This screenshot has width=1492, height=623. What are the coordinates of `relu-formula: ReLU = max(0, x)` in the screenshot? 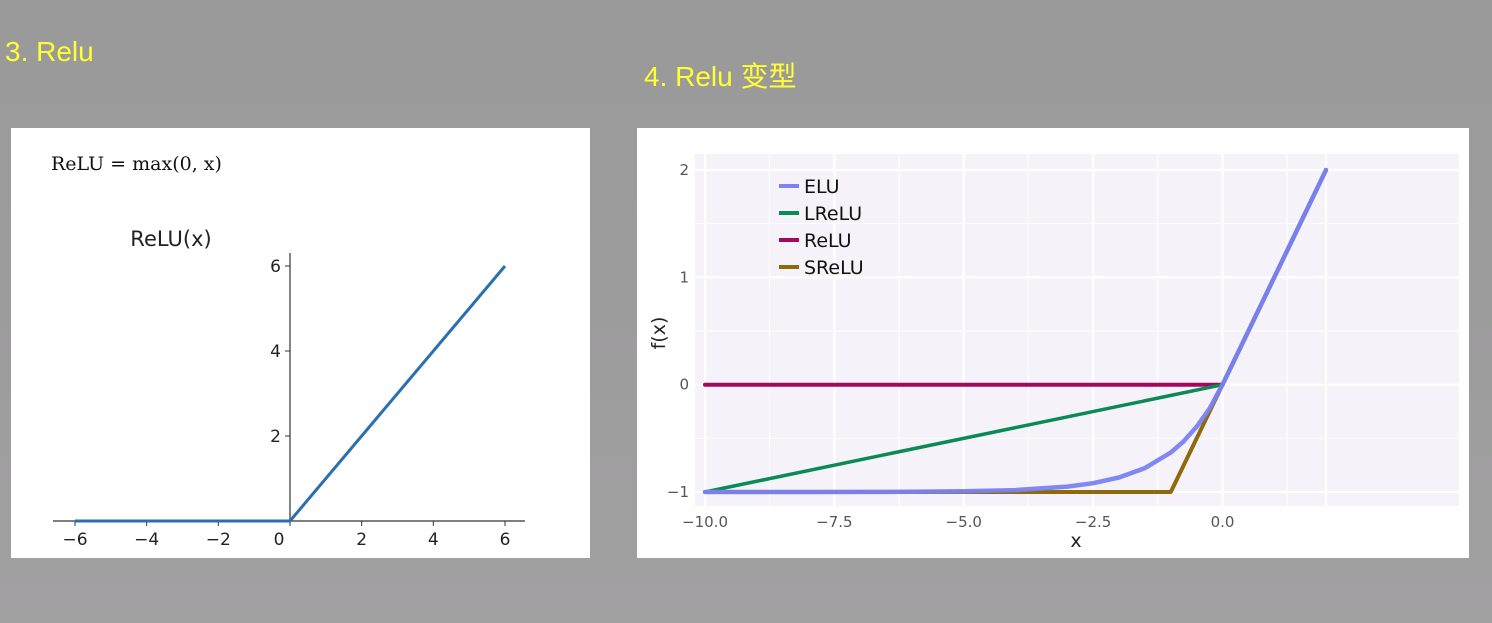 It's located at (136, 164).